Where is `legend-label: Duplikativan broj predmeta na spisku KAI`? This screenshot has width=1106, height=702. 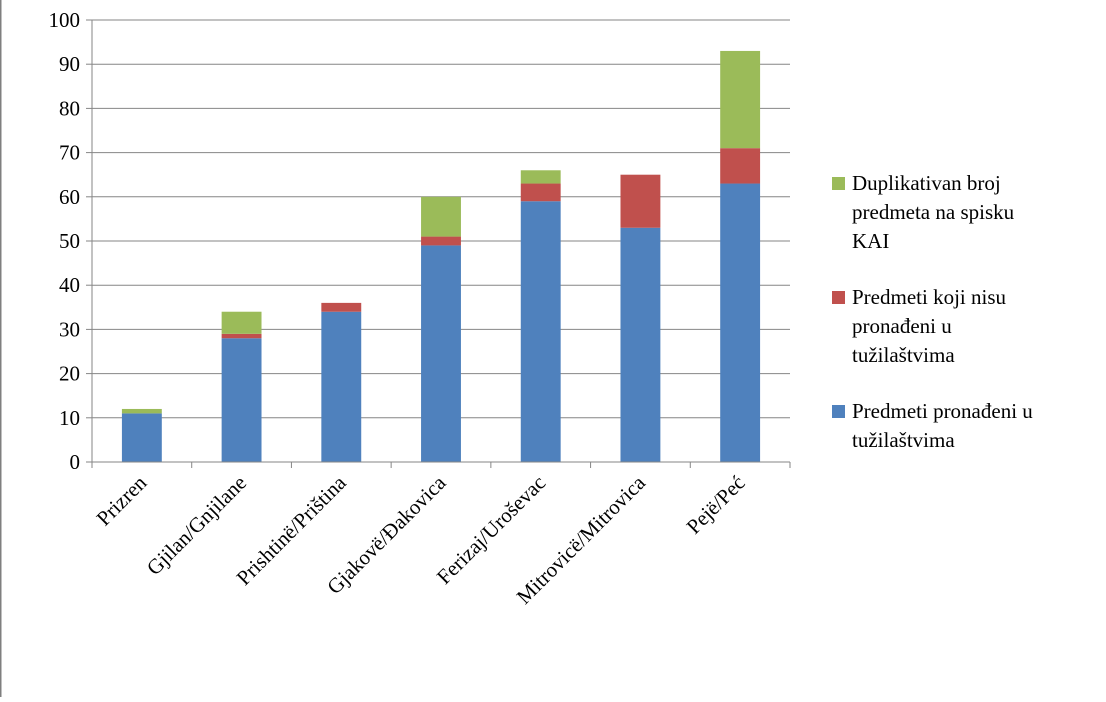
legend-label: Duplikativan broj predmeta na spisku KAI is located at coordinates (933, 212).